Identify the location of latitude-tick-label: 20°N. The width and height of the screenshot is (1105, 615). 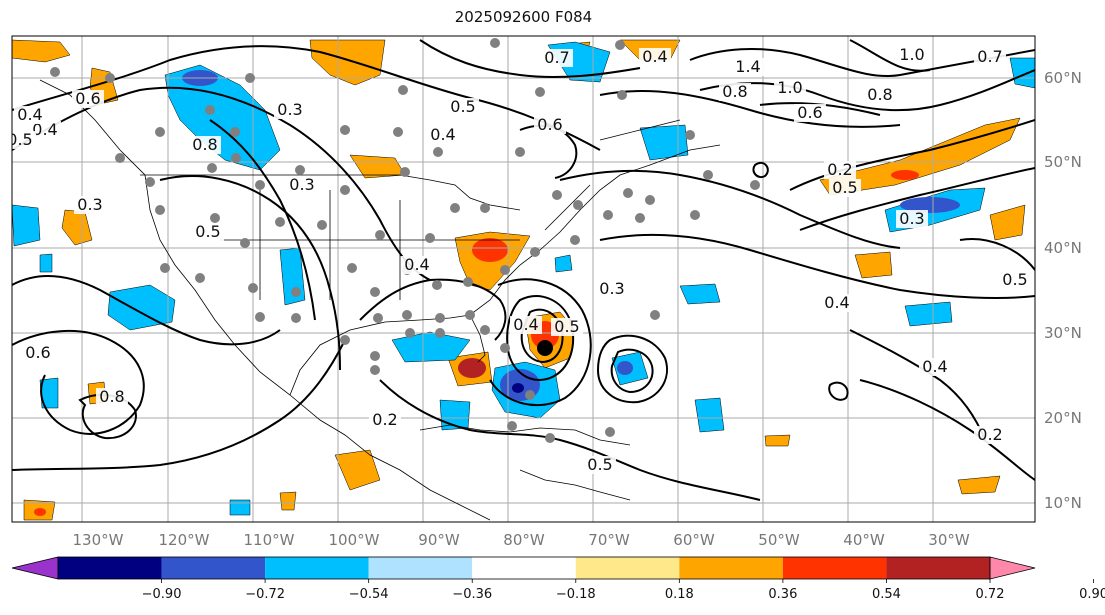
(1063, 418).